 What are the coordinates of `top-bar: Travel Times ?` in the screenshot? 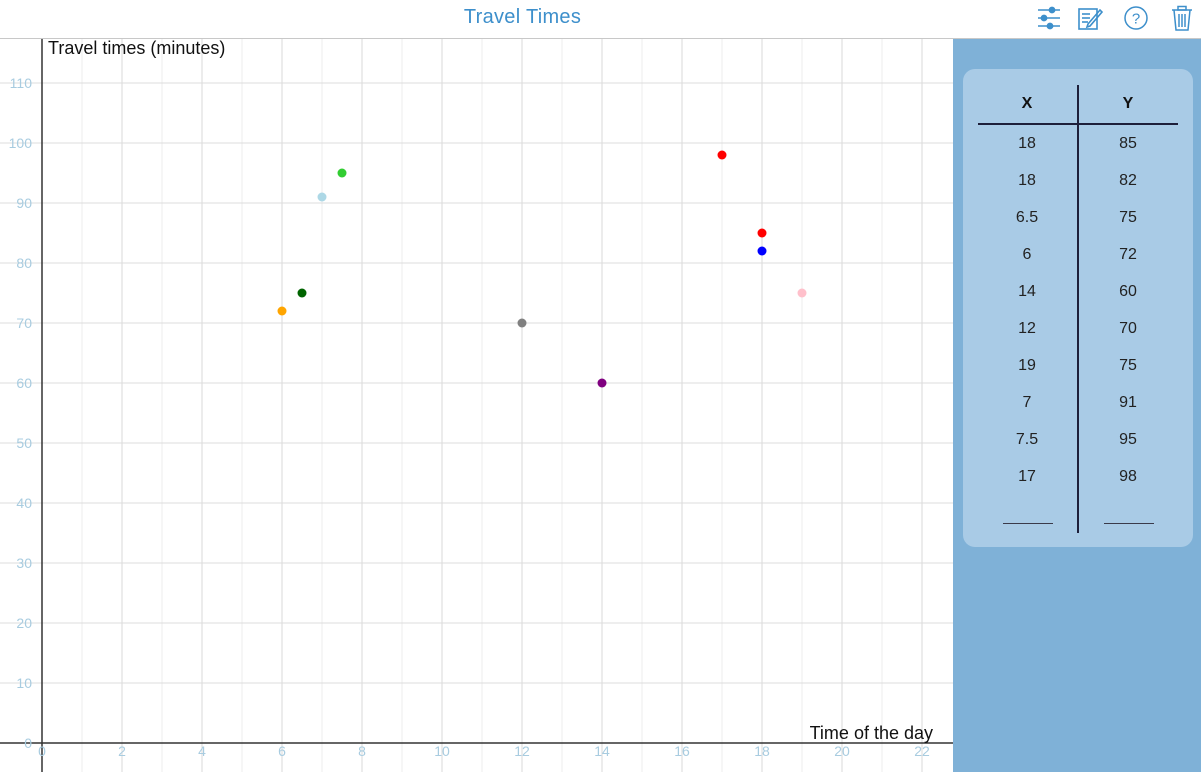 It's located at (600, 19).